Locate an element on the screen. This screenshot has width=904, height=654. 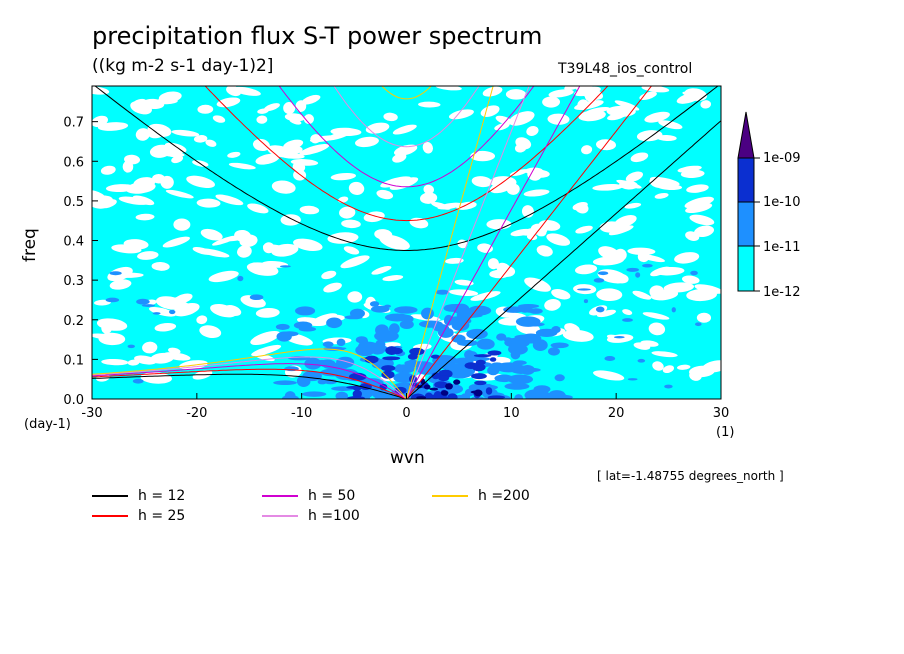
y-axis-unit: (day-1) is located at coordinates (47, 424).